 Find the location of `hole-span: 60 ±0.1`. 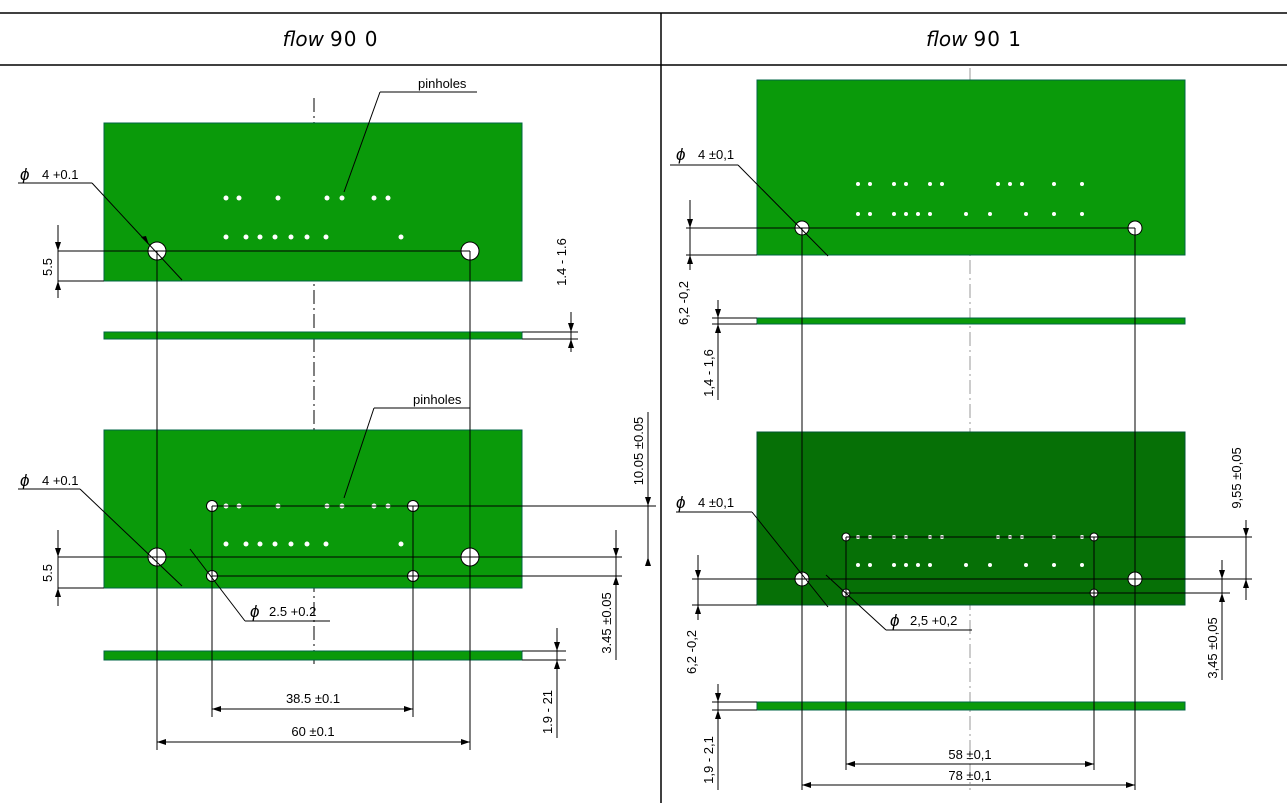

hole-span: 60 ±0.1 is located at coordinates (312, 731).